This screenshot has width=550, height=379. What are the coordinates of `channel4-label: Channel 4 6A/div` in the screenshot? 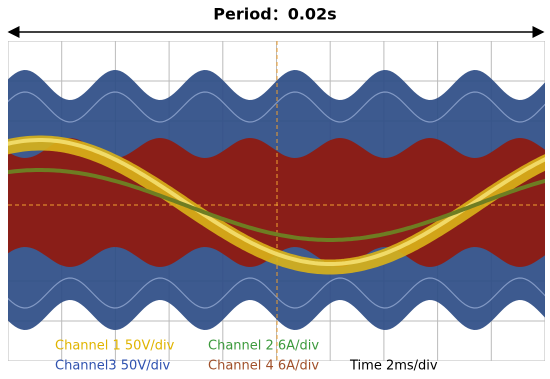 It's located at (263, 366).